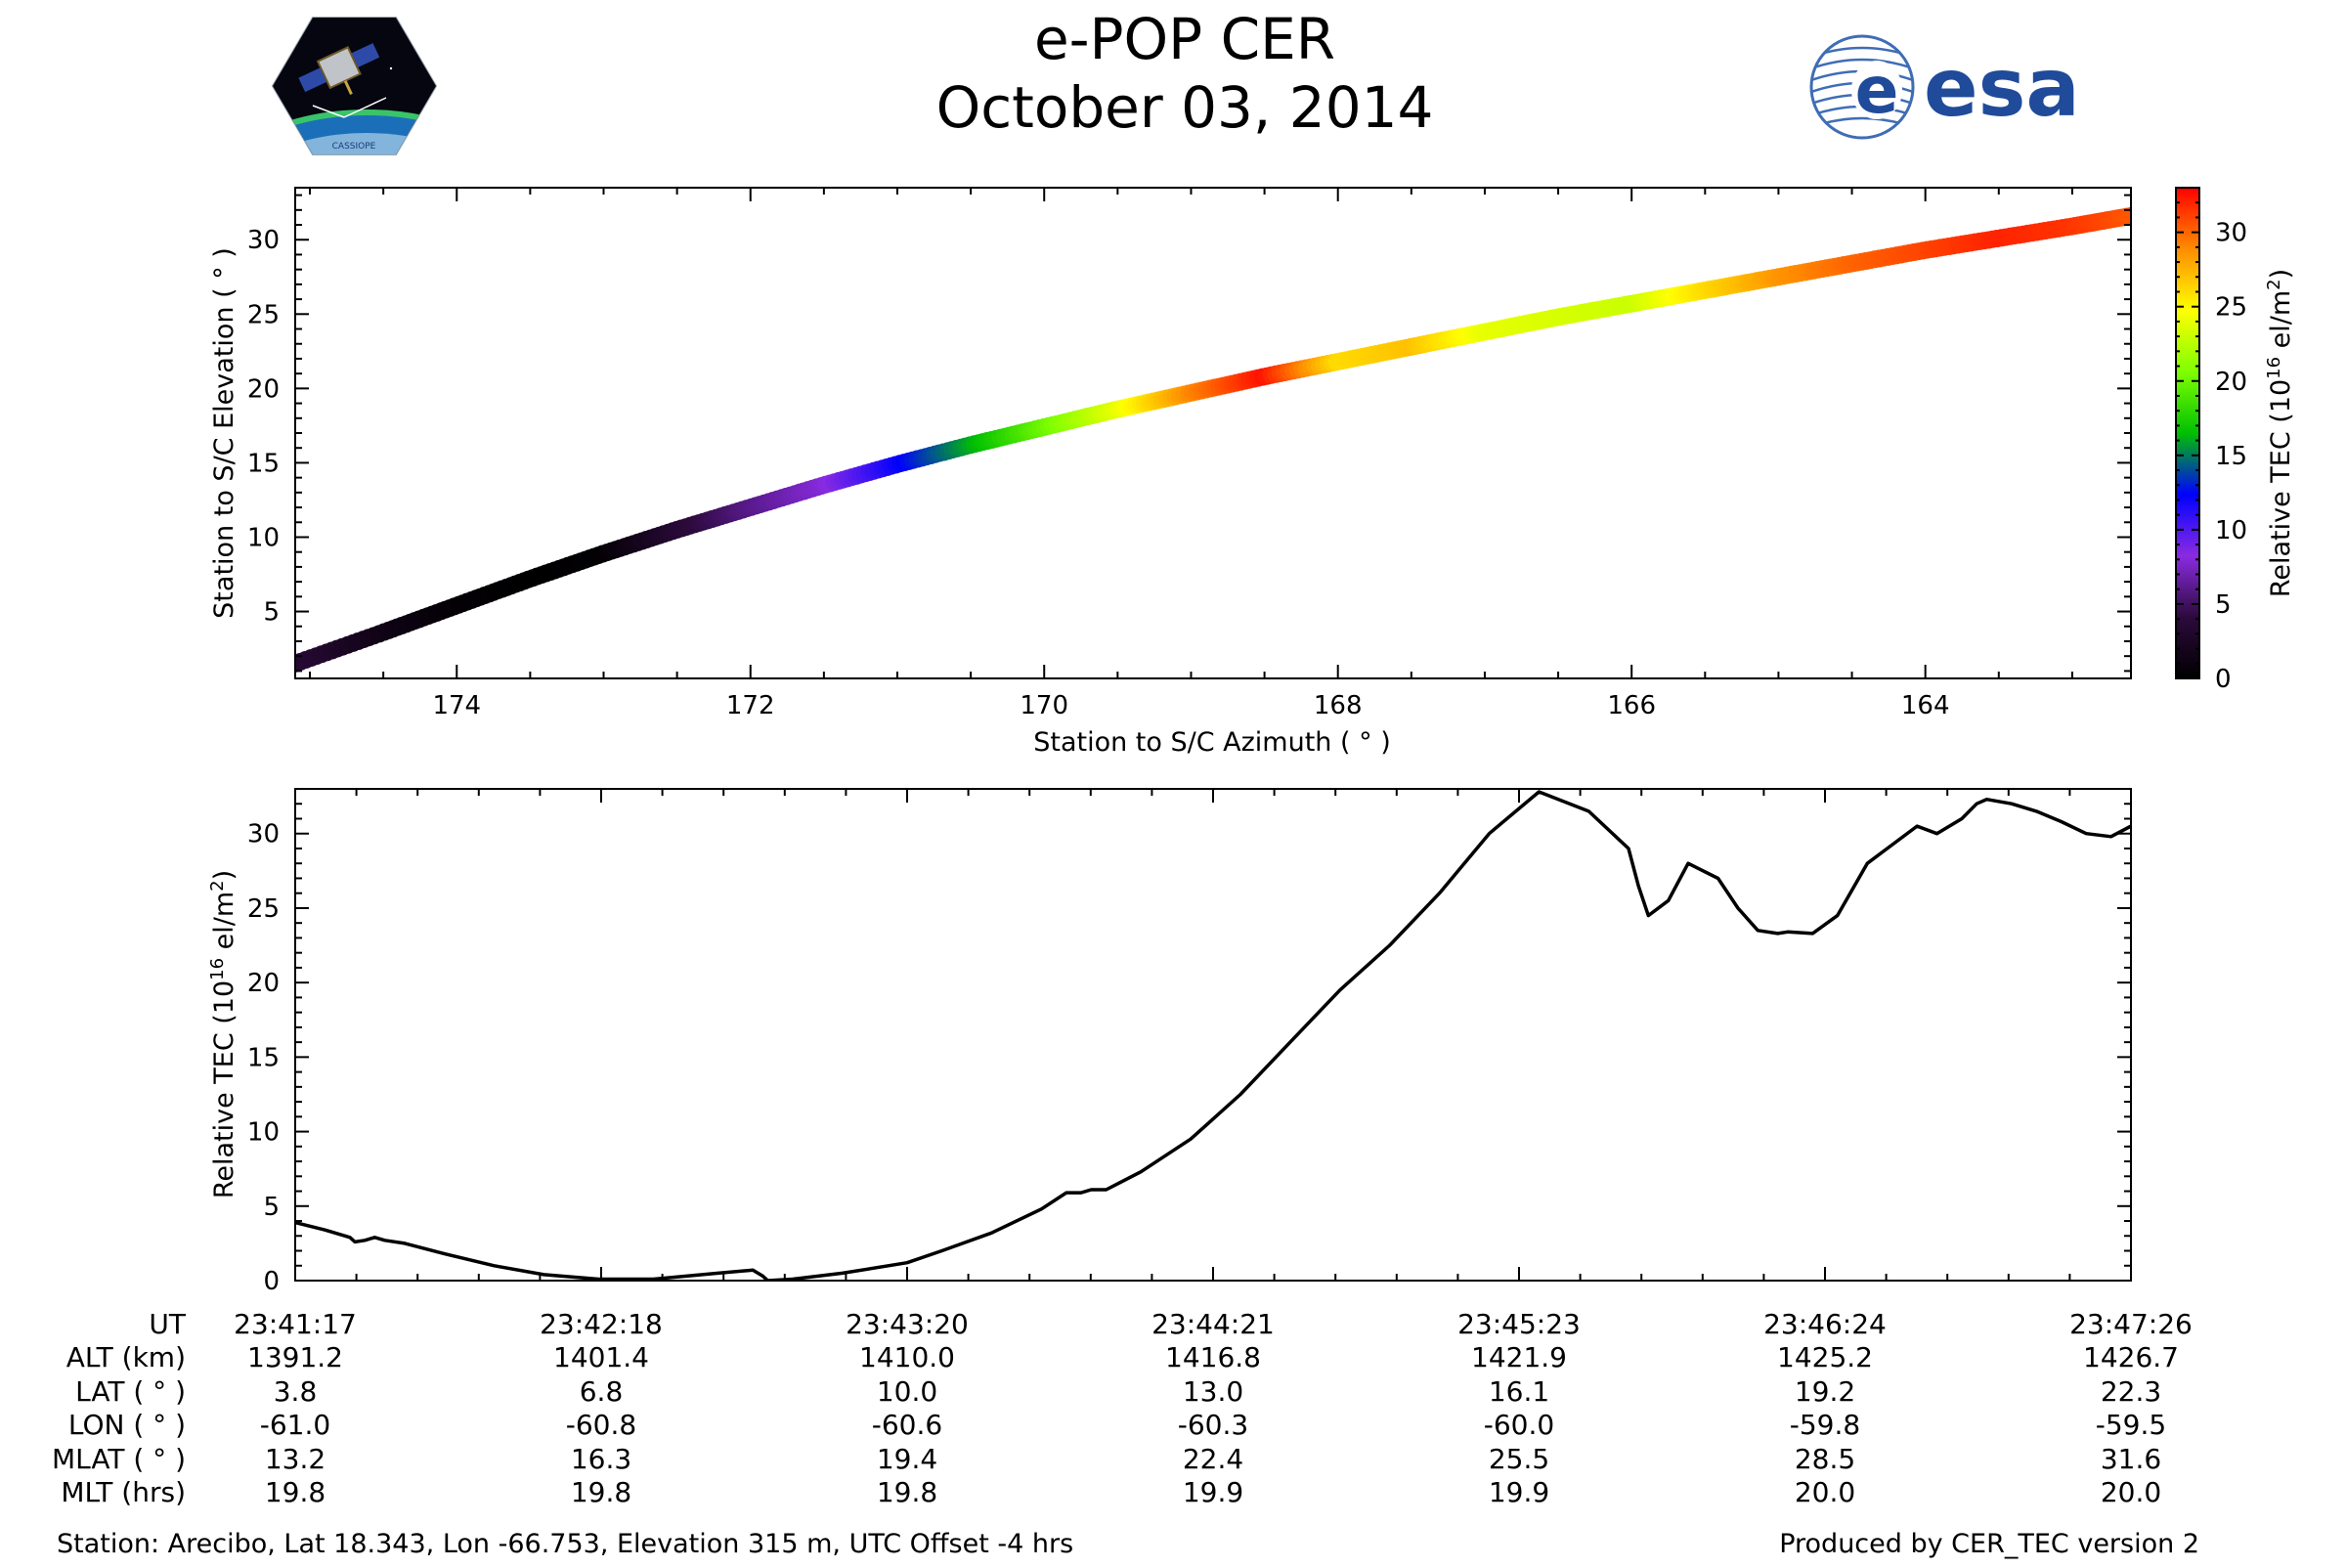  What do you see at coordinates (1184, 39) in the screenshot?
I see `figure-title: e-POP CER` at bounding box center [1184, 39].